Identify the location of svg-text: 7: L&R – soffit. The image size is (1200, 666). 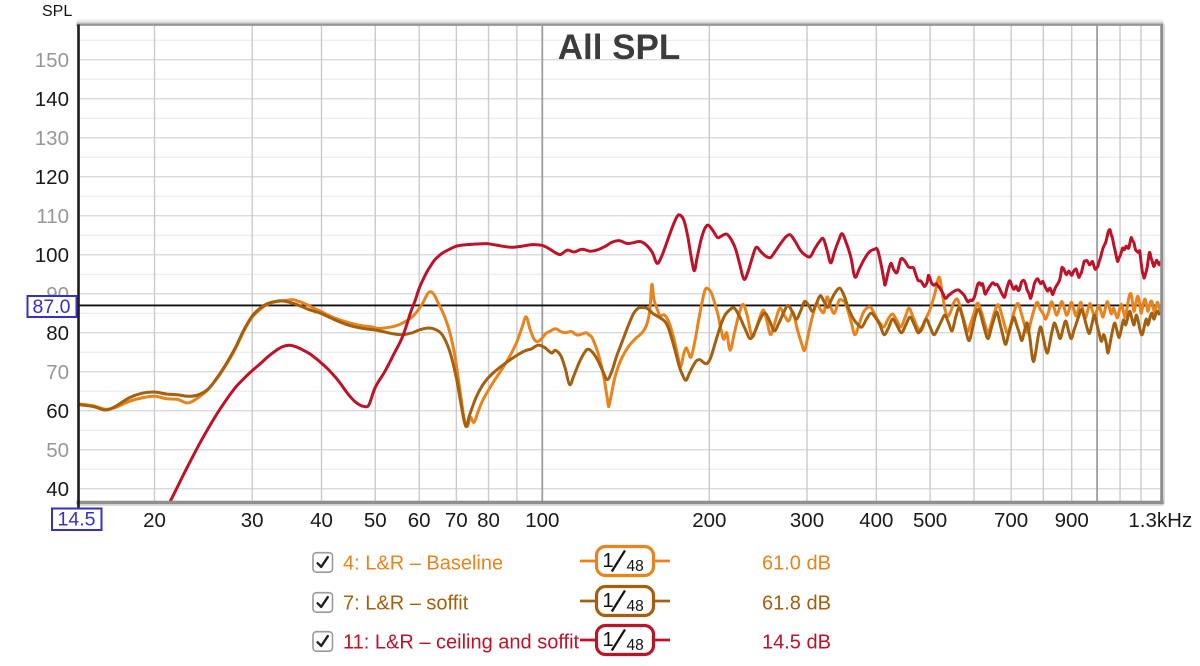
(406, 604).